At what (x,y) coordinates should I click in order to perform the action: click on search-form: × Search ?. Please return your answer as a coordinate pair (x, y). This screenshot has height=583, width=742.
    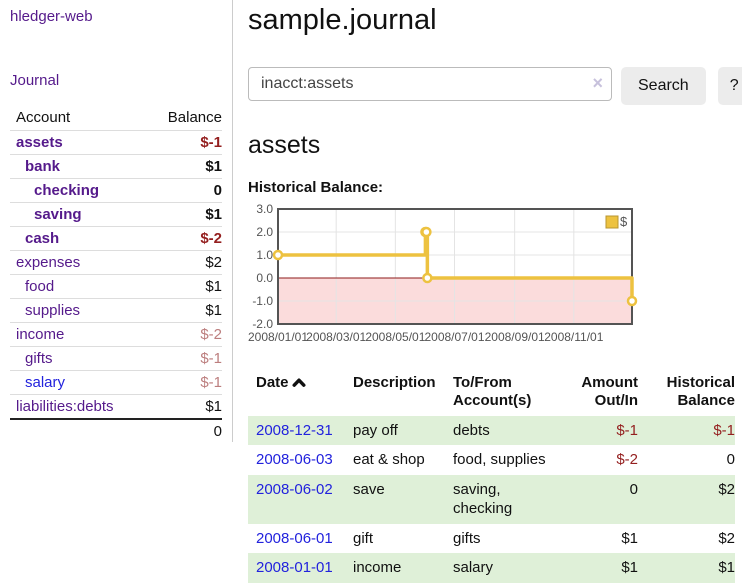
    Looking at the image, I should click on (495, 86).